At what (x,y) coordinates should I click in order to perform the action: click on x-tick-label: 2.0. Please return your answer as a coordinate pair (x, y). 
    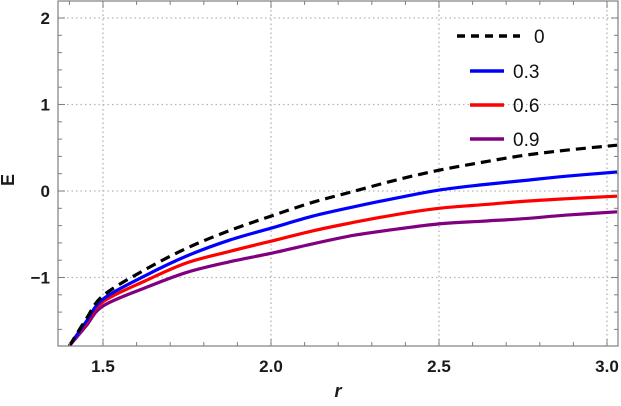
    Looking at the image, I should click on (271, 366).